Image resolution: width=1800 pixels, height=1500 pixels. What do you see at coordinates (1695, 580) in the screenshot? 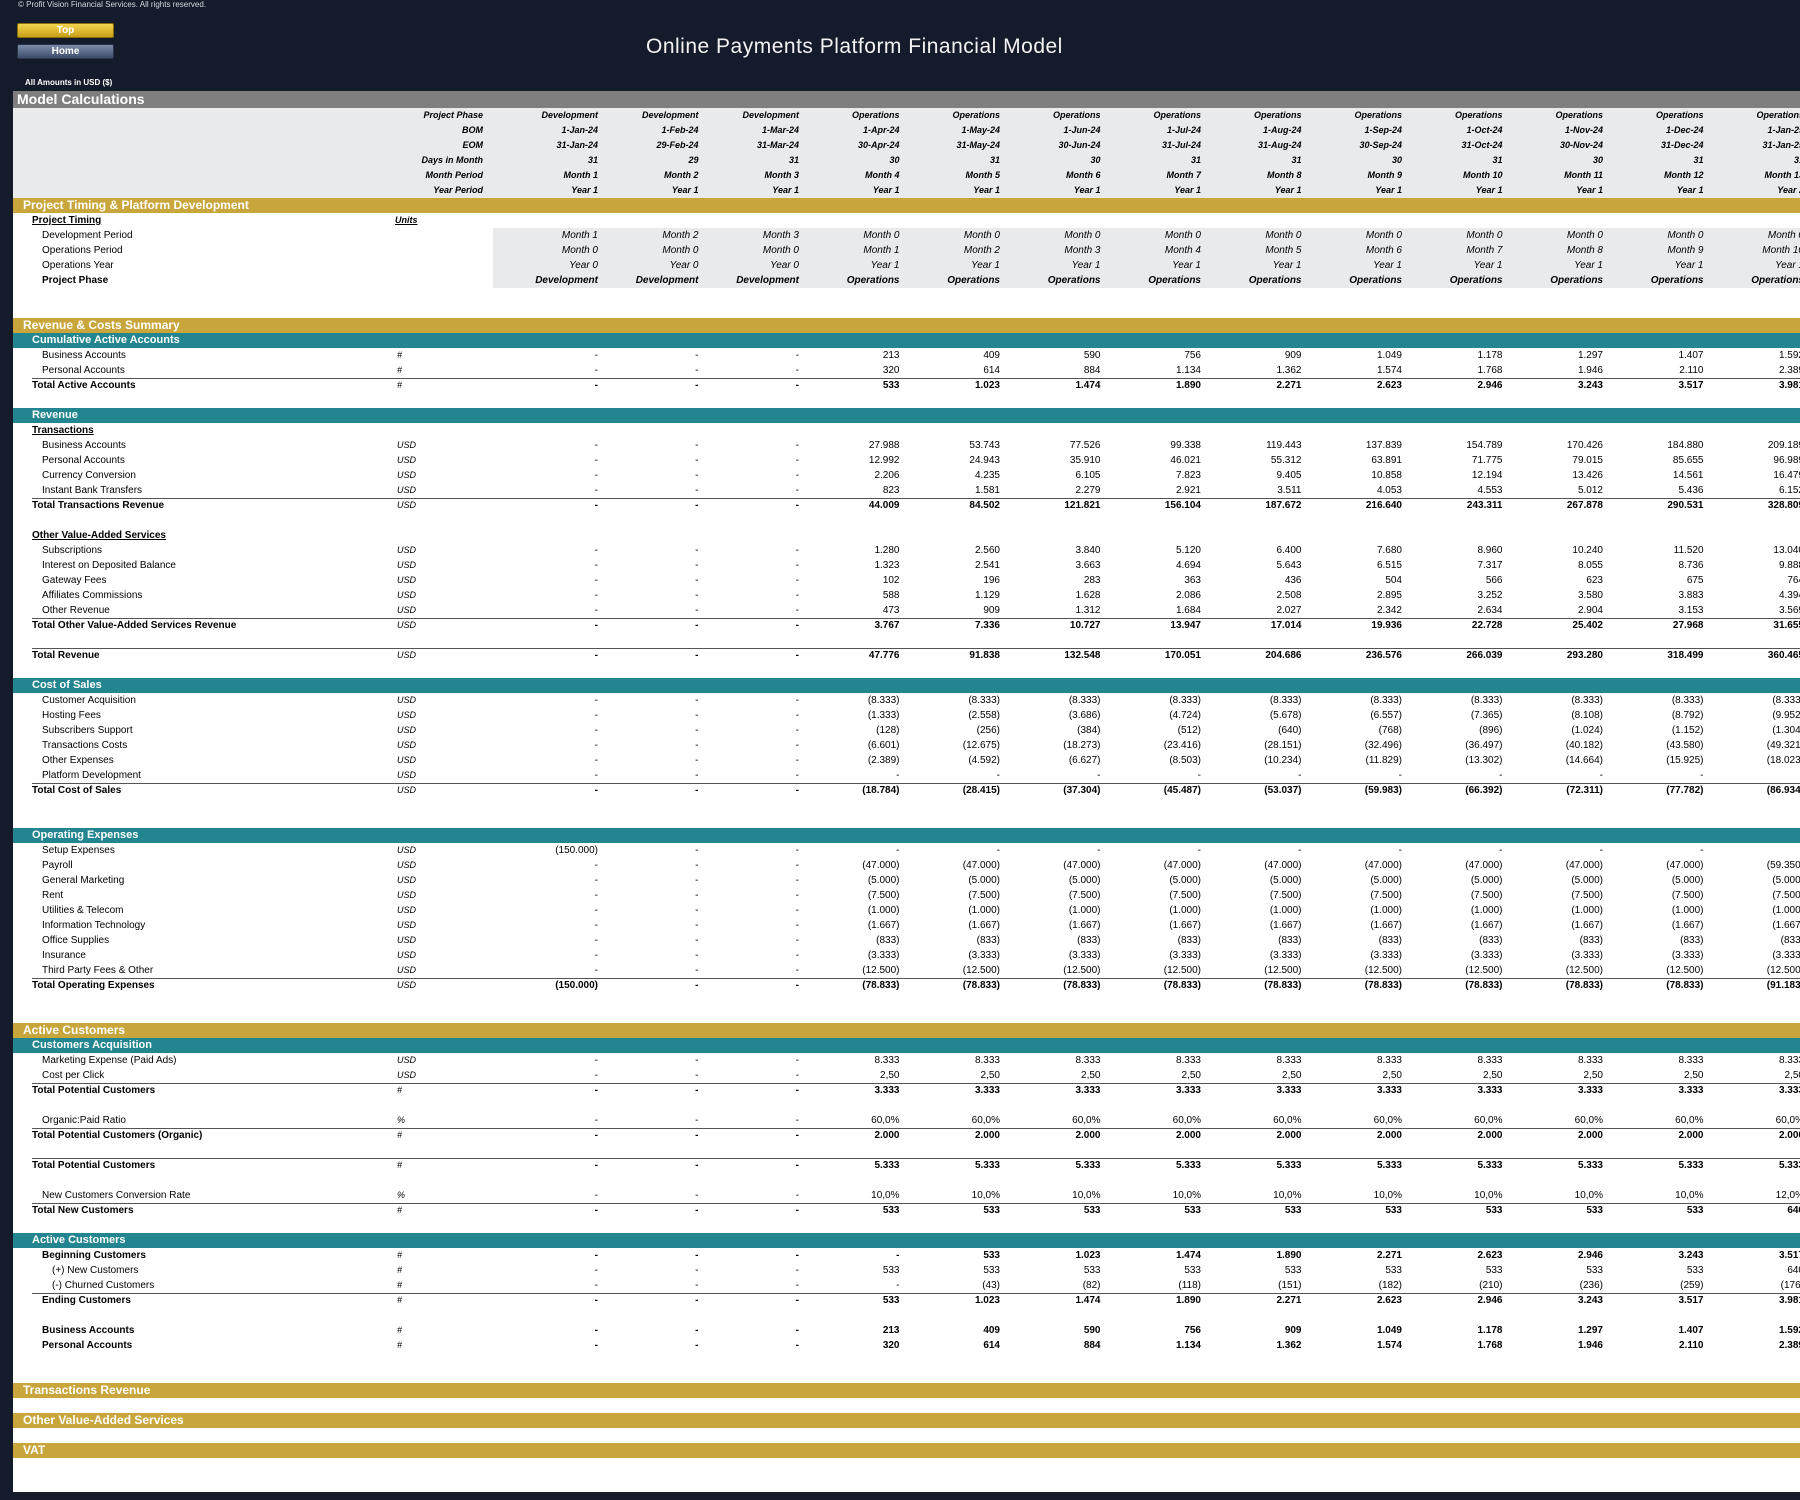
I see `value-cell: 675` at bounding box center [1695, 580].